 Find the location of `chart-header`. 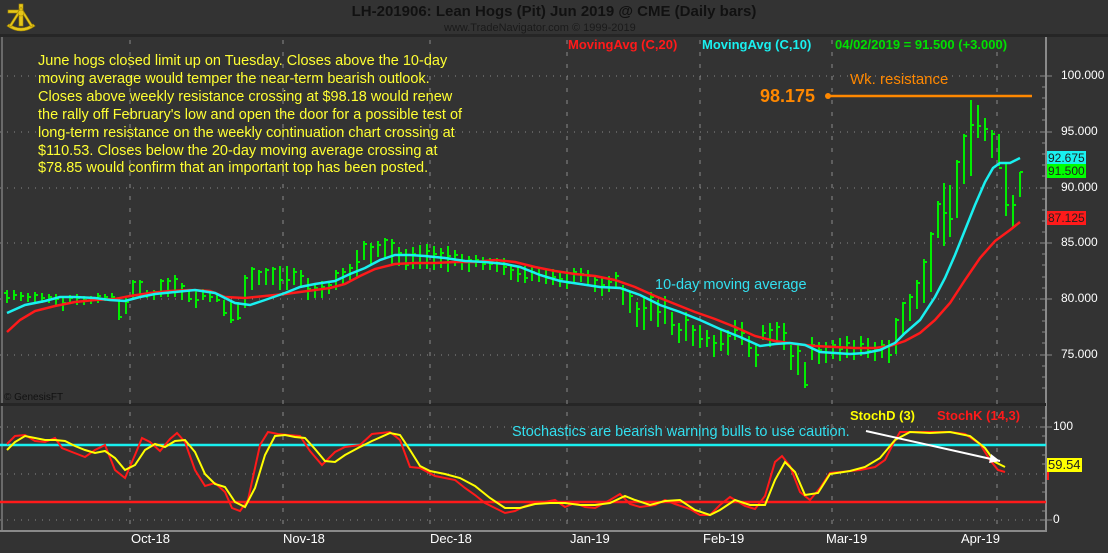

chart-header is located at coordinates (554, 17).